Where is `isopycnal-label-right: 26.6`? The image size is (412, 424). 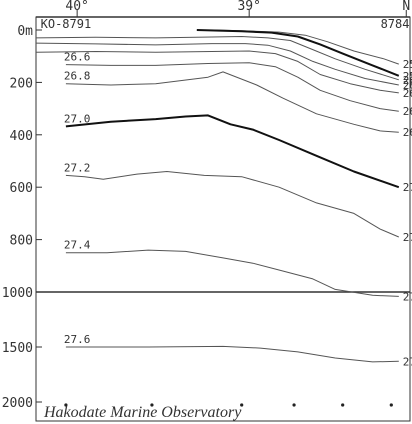
isopycnal-label-right: 26.6 is located at coordinates (407, 111).